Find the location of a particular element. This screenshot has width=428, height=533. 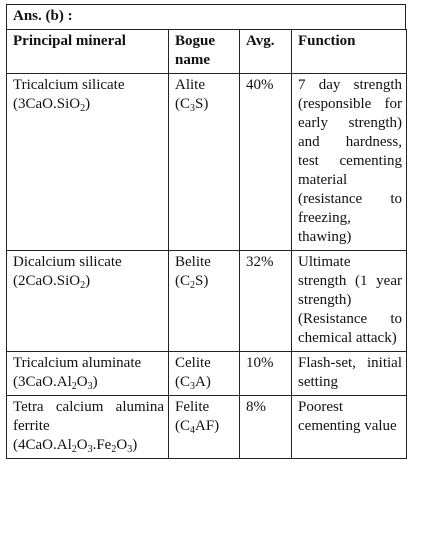

mineral-name: Tricalcium silicate is located at coordinates (69, 85).